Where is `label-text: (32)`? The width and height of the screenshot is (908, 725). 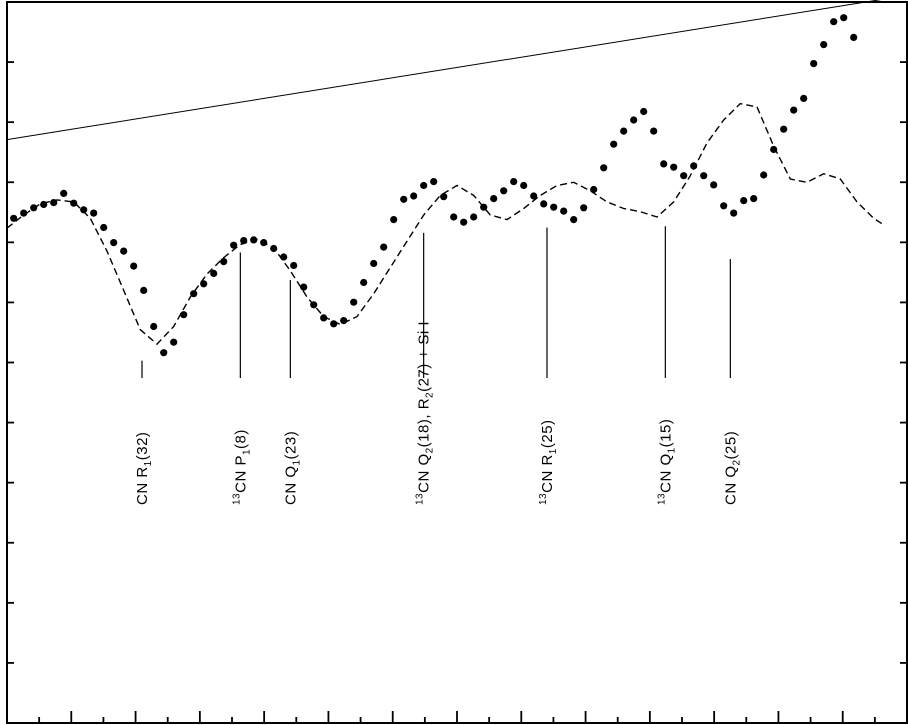
label-text: (32) is located at coordinates (142, 446).